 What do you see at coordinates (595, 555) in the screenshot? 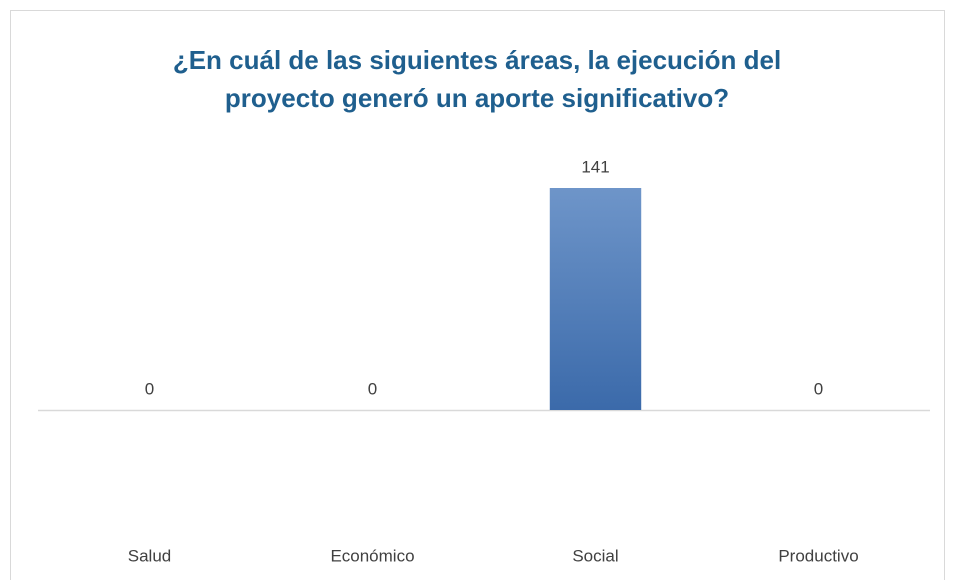
I see `x-tick-label: Social` at bounding box center [595, 555].